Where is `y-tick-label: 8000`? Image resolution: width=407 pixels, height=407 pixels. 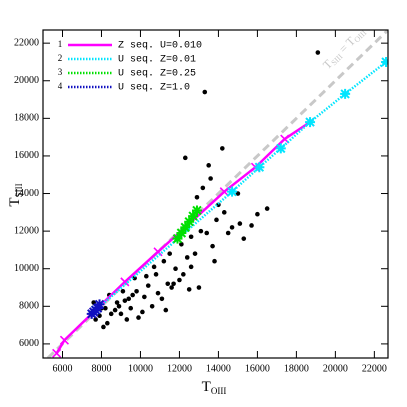 y-tick-label: 8000 is located at coordinates (29, 306).